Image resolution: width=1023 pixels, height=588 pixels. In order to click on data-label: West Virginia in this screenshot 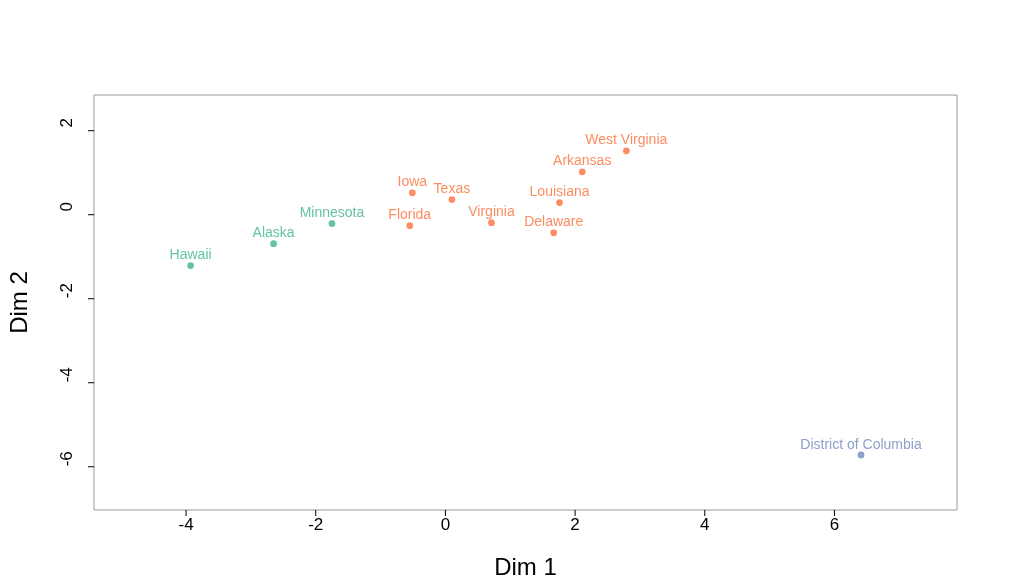, I will do `click(626, 139)`.